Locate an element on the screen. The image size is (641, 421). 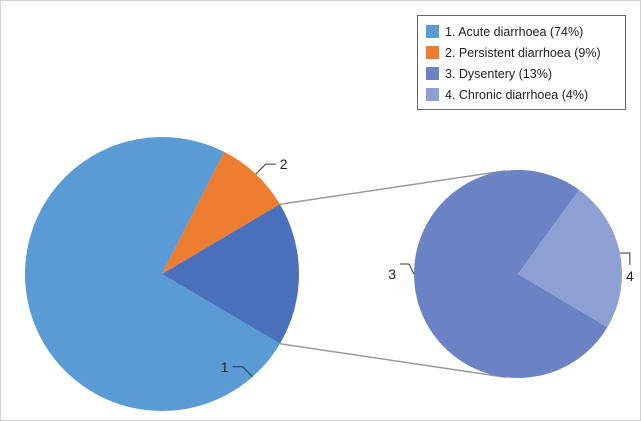
slice-label-2: 2 is located at coordinates (284, 164).